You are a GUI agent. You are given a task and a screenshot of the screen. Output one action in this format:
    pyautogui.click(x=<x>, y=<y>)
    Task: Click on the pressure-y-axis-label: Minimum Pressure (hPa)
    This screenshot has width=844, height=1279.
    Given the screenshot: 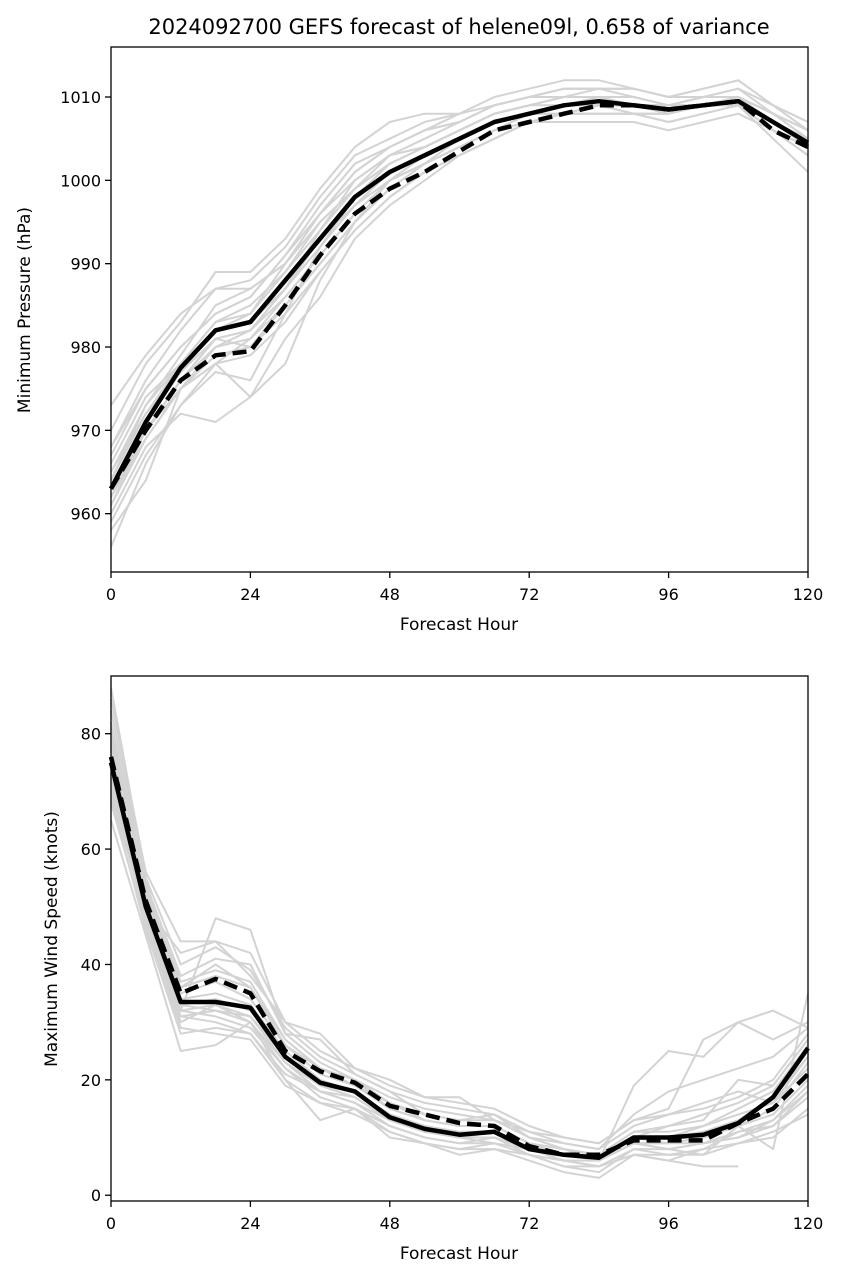 What is the action you would take?
    pyautogui.click(x=25, y=310)
    